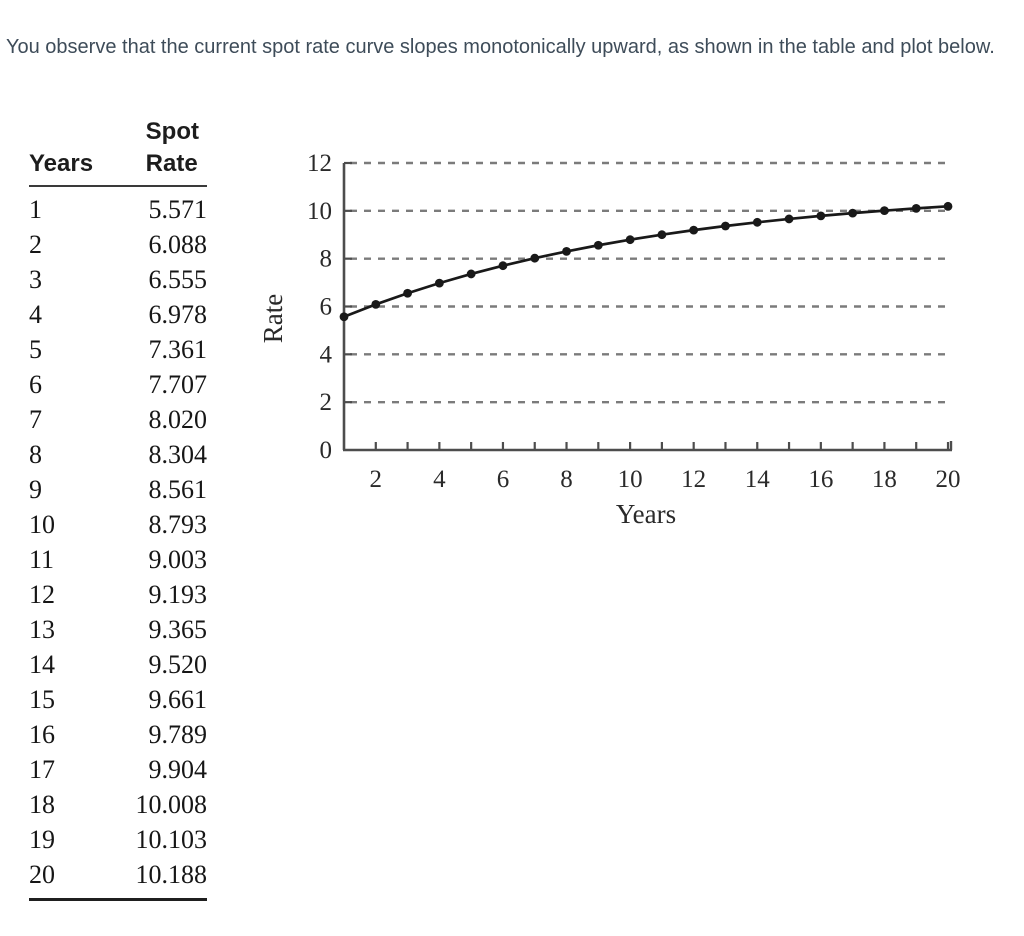  I want to click on year-cell: 11, so click(42, 559).